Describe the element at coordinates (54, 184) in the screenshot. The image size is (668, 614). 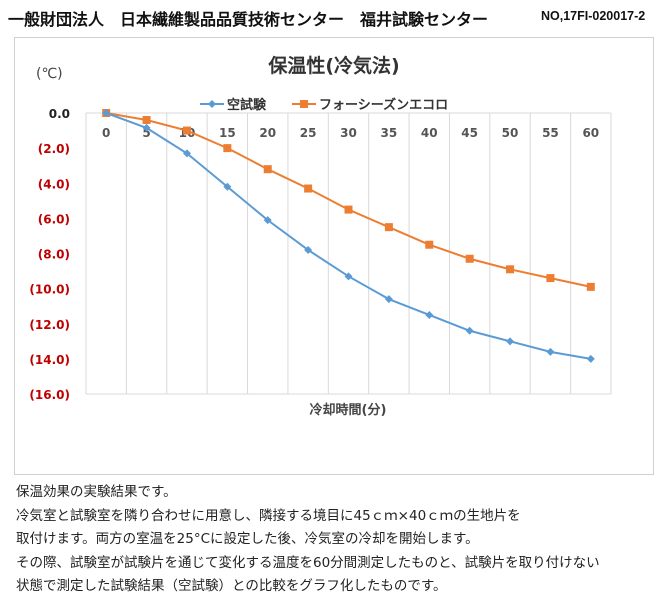
I see `y-tick-label: (4.0)` at that location.